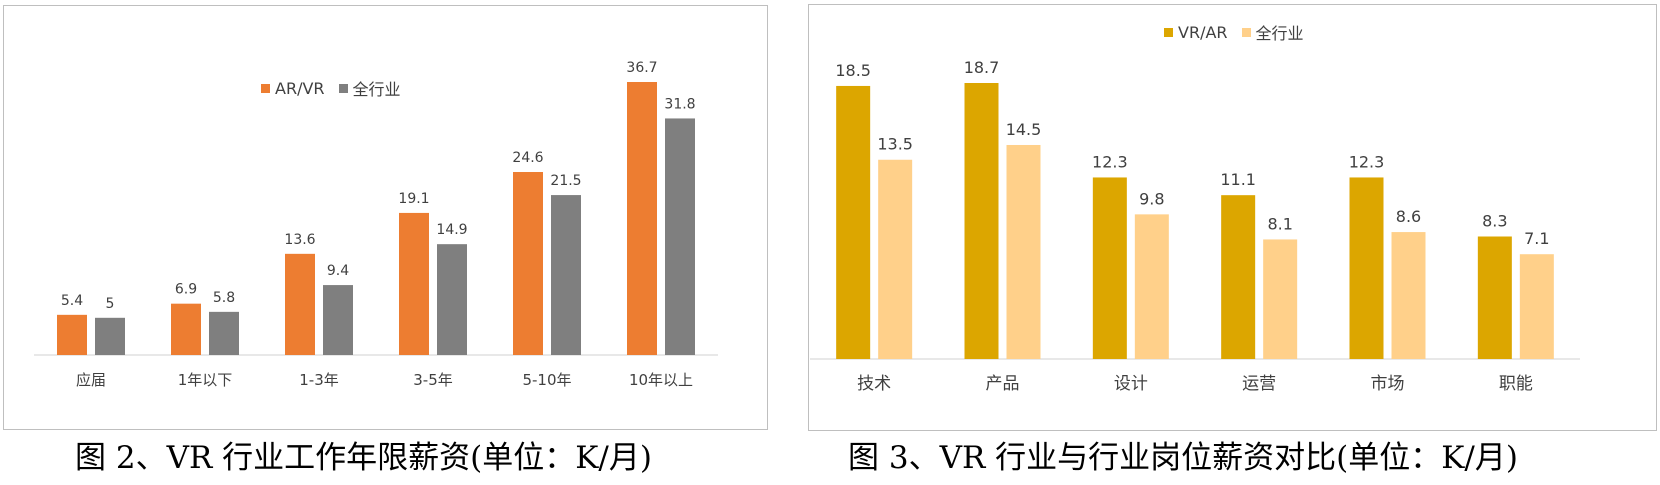 This screenshot has width=1660, height=485. I want to click on data-label: 21.5, so click(565, 181).